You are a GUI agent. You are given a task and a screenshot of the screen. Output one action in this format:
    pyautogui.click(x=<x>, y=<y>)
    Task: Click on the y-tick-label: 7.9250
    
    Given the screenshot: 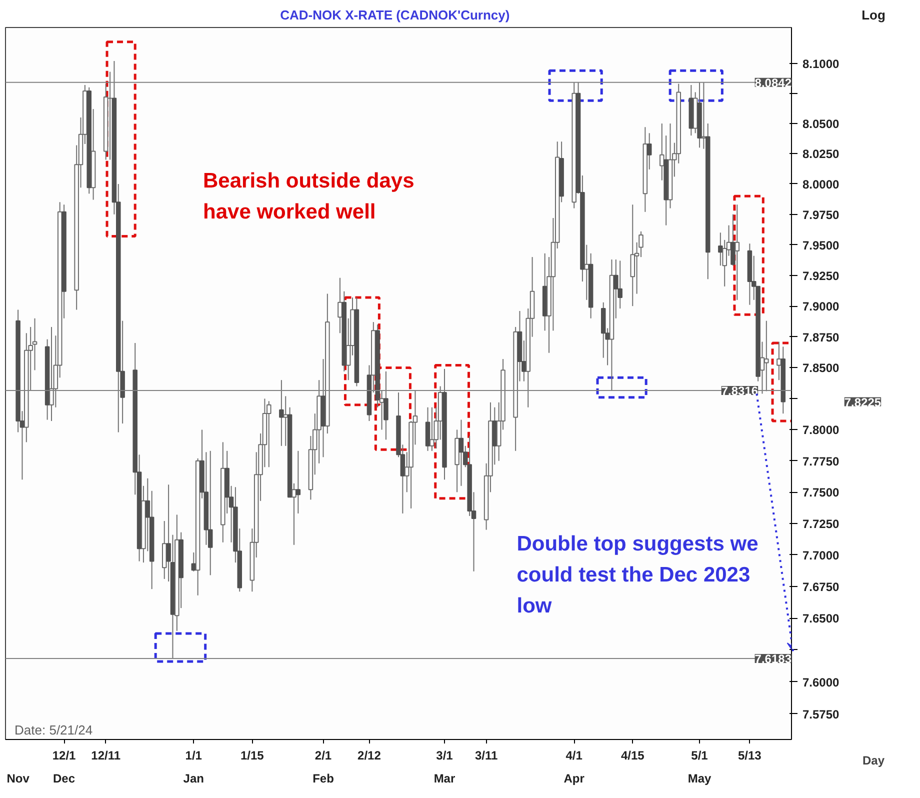 What is the action you would take?
    pyautogui.click(x=821, y=275)
    